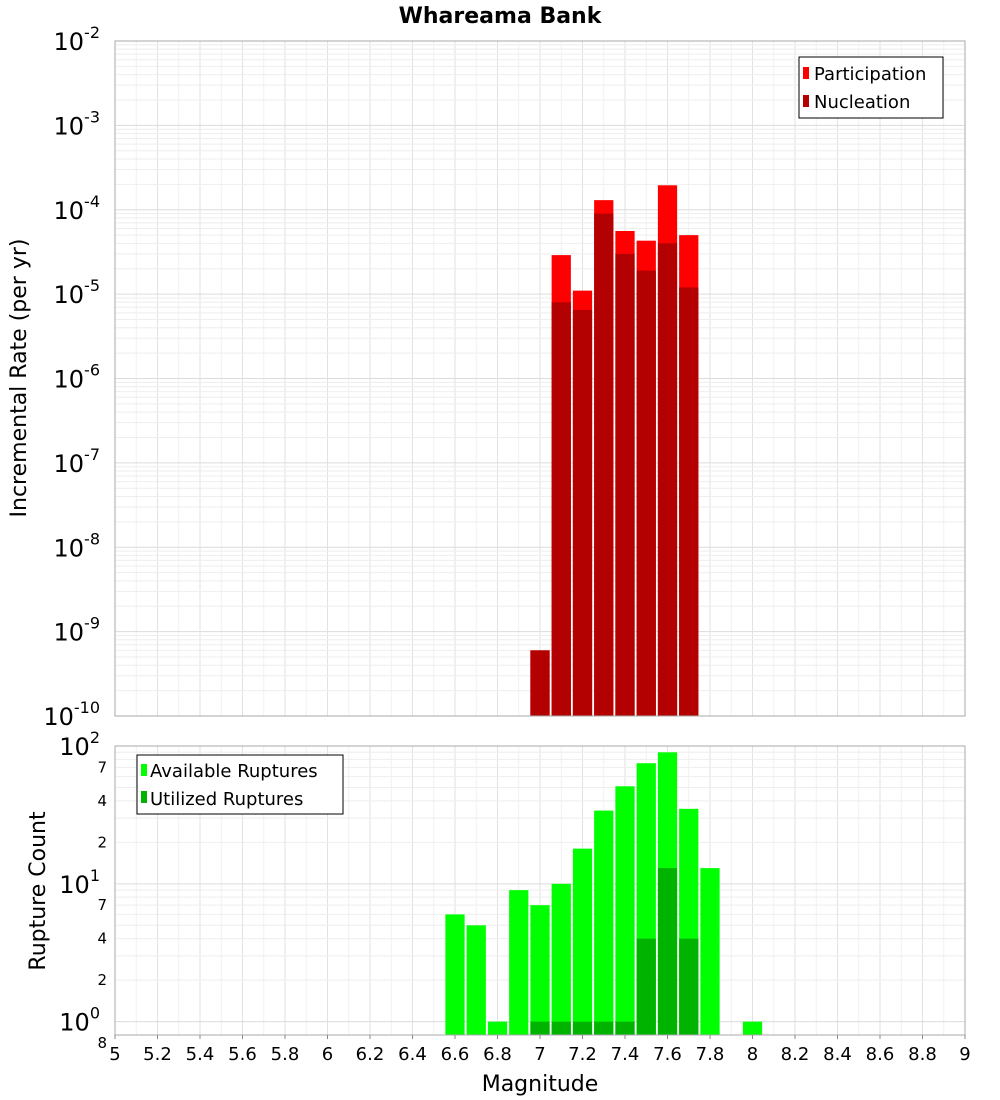  What do you see at coordinates (752, 1054) in the screenshot?
I see `x-tick-label: 8` at bounding box center [752, 1054].